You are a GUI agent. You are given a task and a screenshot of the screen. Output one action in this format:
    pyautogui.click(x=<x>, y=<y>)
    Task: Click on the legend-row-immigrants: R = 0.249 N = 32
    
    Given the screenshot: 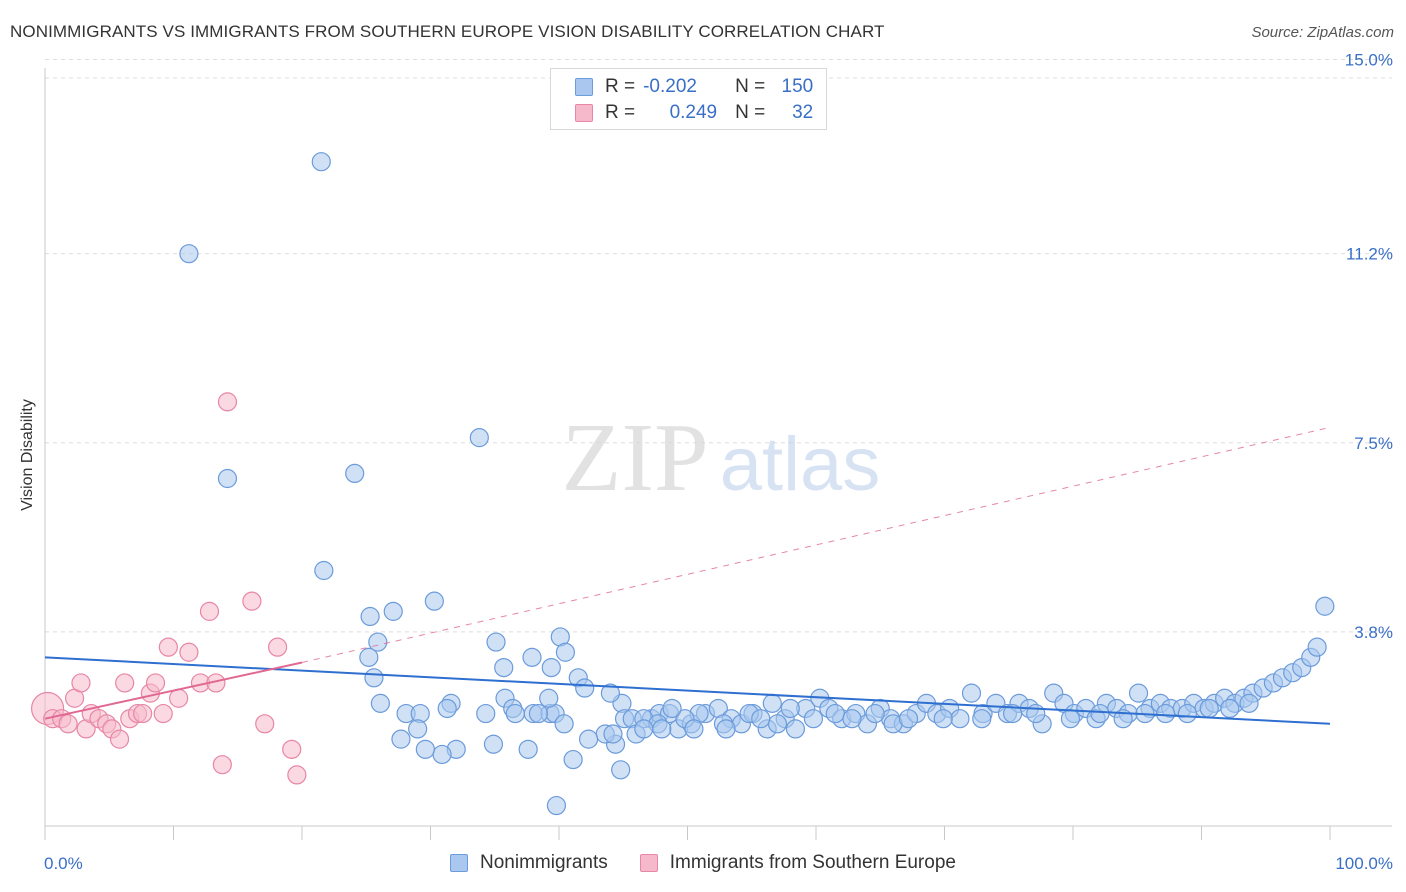 What is the action you would take?
    pyautogui.click(x=694, y=113)
    